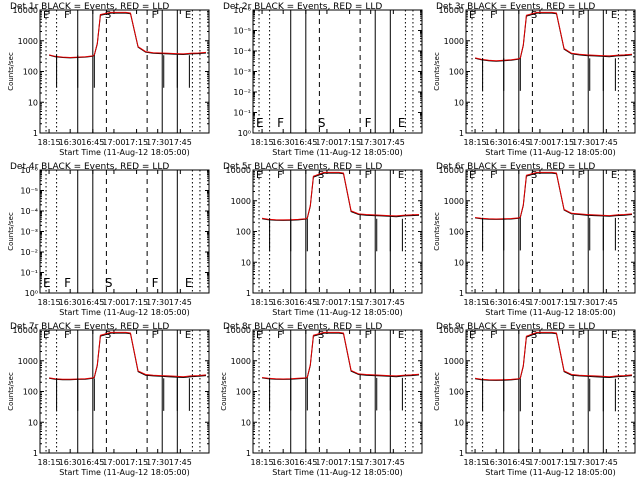  What do you see at coordinates (302, 7) in the screenshot?
I see `panel-title: Det 2r BLACK = Events, RED = LLD` at bounding box center [302, 7].